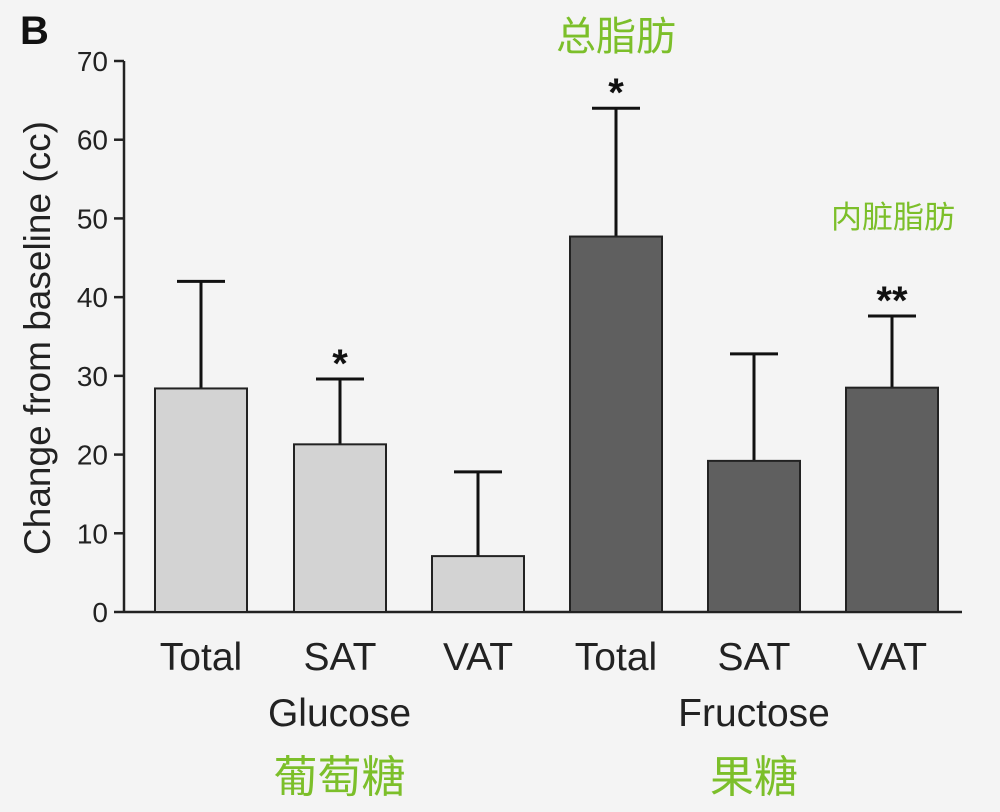 This screenshot has width=1000, height=812. What do you see at coordinates (92, 218) in the screenshot?
I see `y-tick-label: 50` at bounding box center [92, 218].